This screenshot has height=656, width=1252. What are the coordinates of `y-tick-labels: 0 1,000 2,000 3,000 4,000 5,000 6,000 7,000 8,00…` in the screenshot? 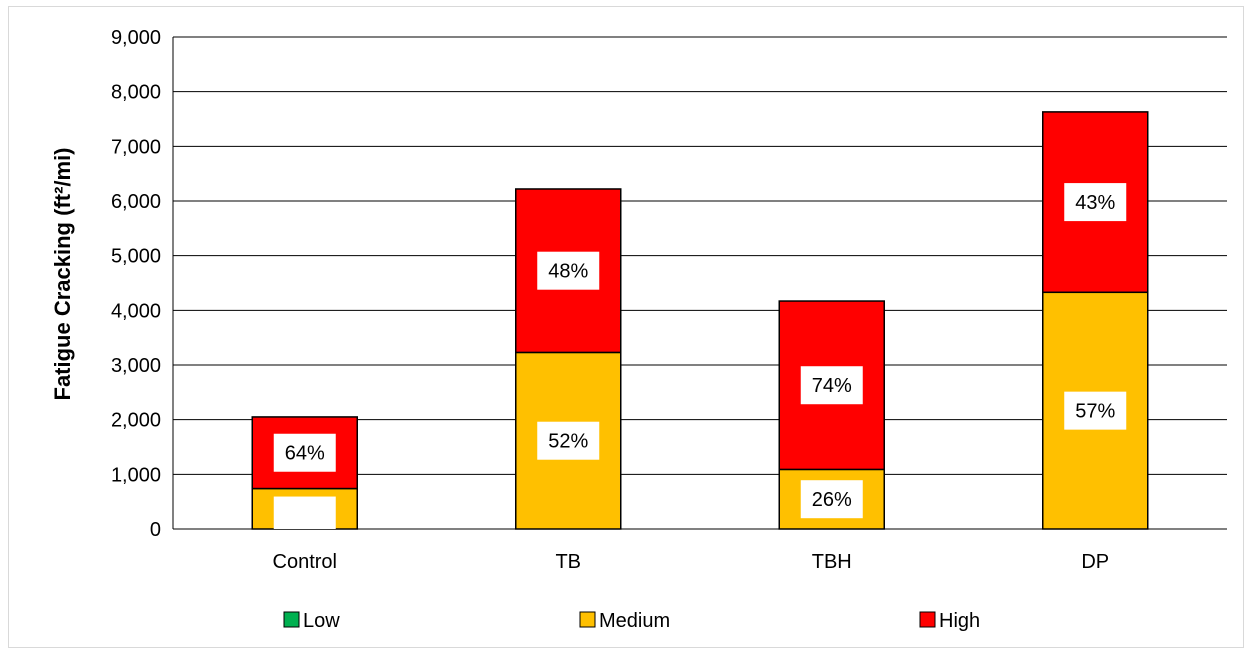 It's located at (136, 284).